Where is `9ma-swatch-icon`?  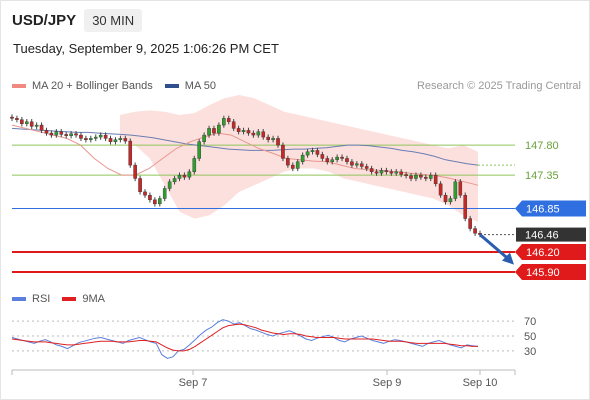
9ma-swatch-icon is located at coordinates (69, 299).